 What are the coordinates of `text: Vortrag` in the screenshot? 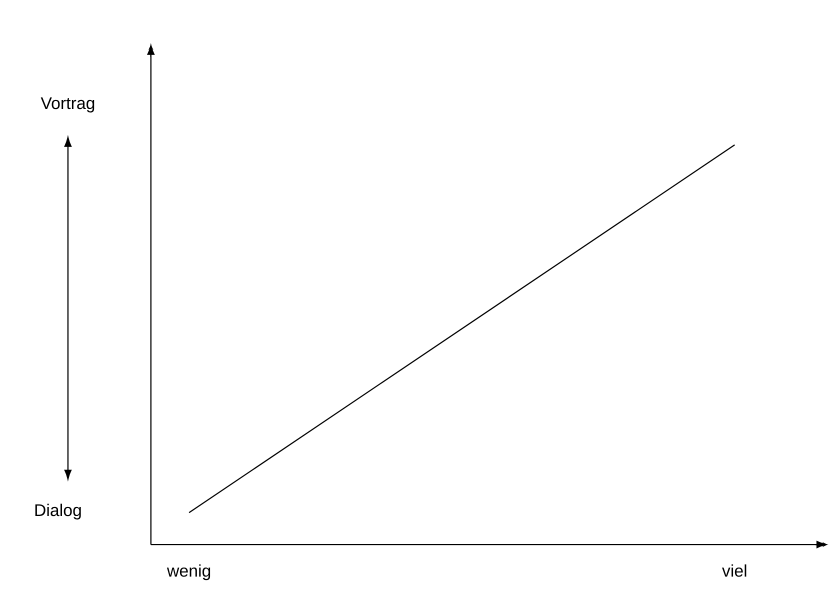 It's located at (67, 105).